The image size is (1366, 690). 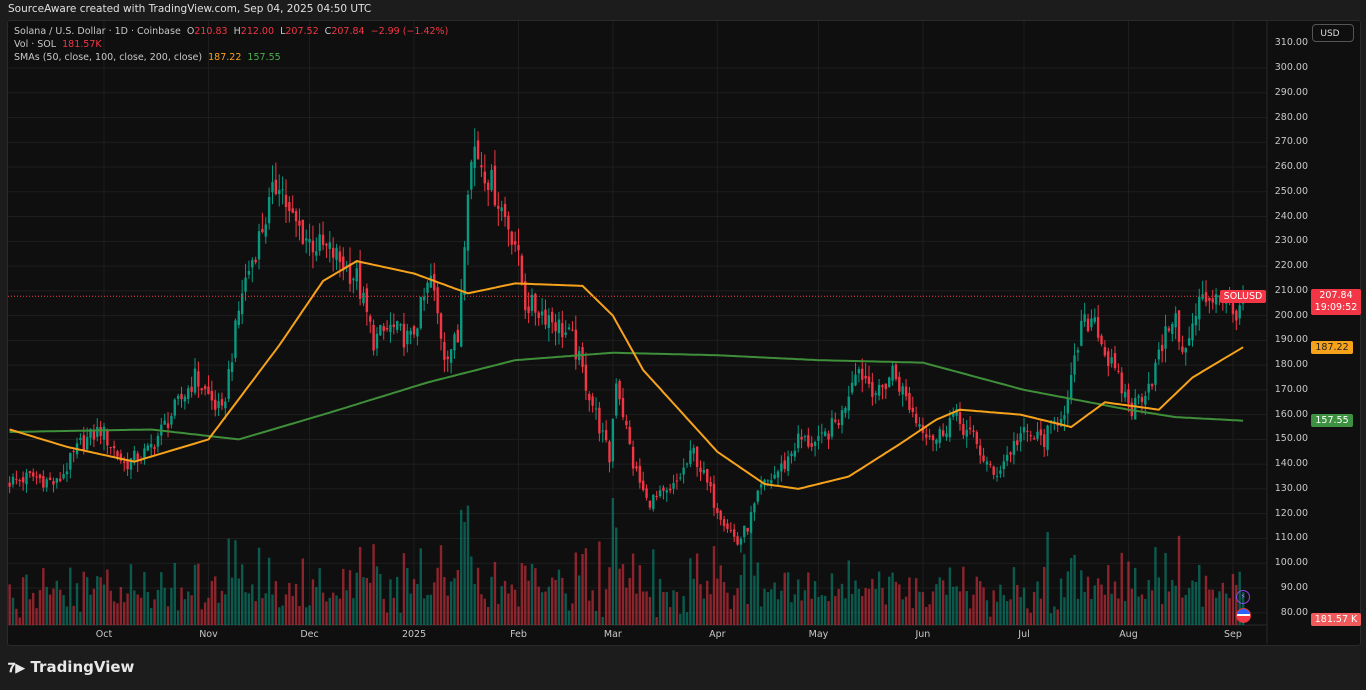 I want to click on sma50-value: 187.22, so click(x=225, y=57).